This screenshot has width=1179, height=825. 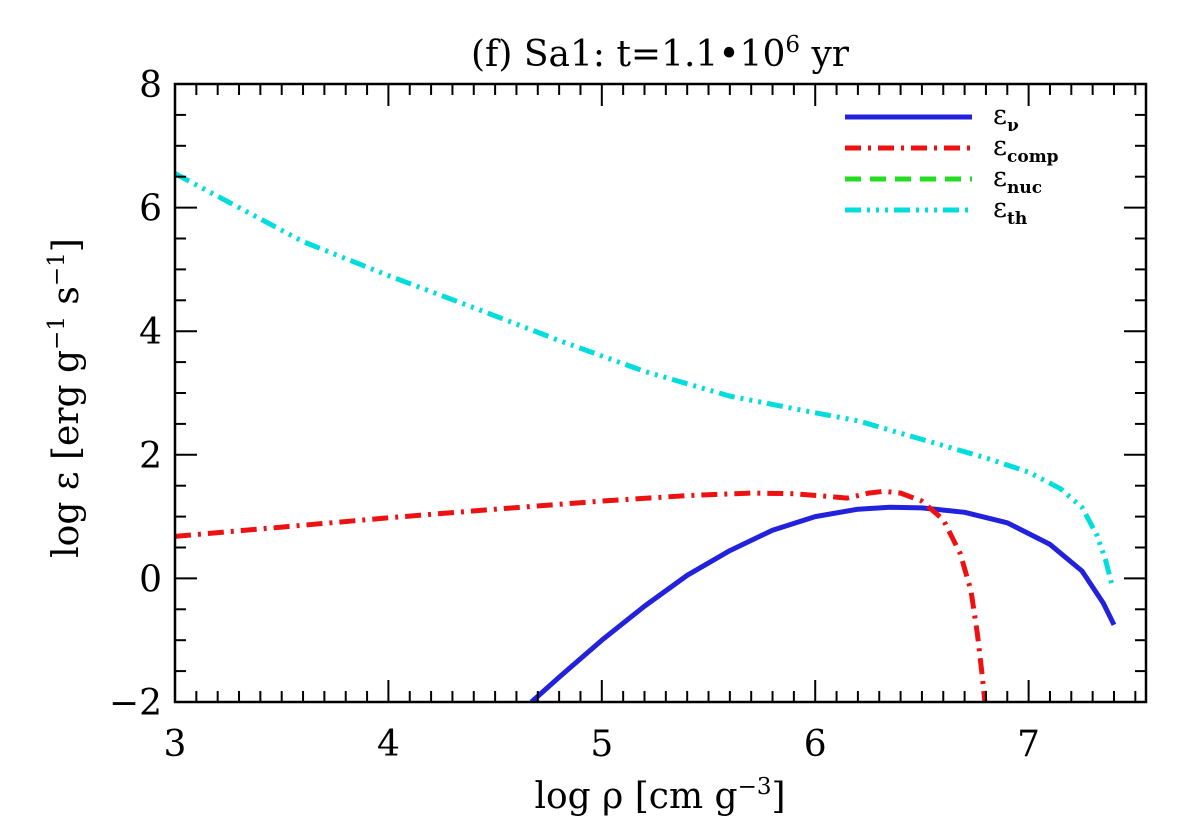 I want to click on x-tick-label: 6, so click(x=815, y=744).